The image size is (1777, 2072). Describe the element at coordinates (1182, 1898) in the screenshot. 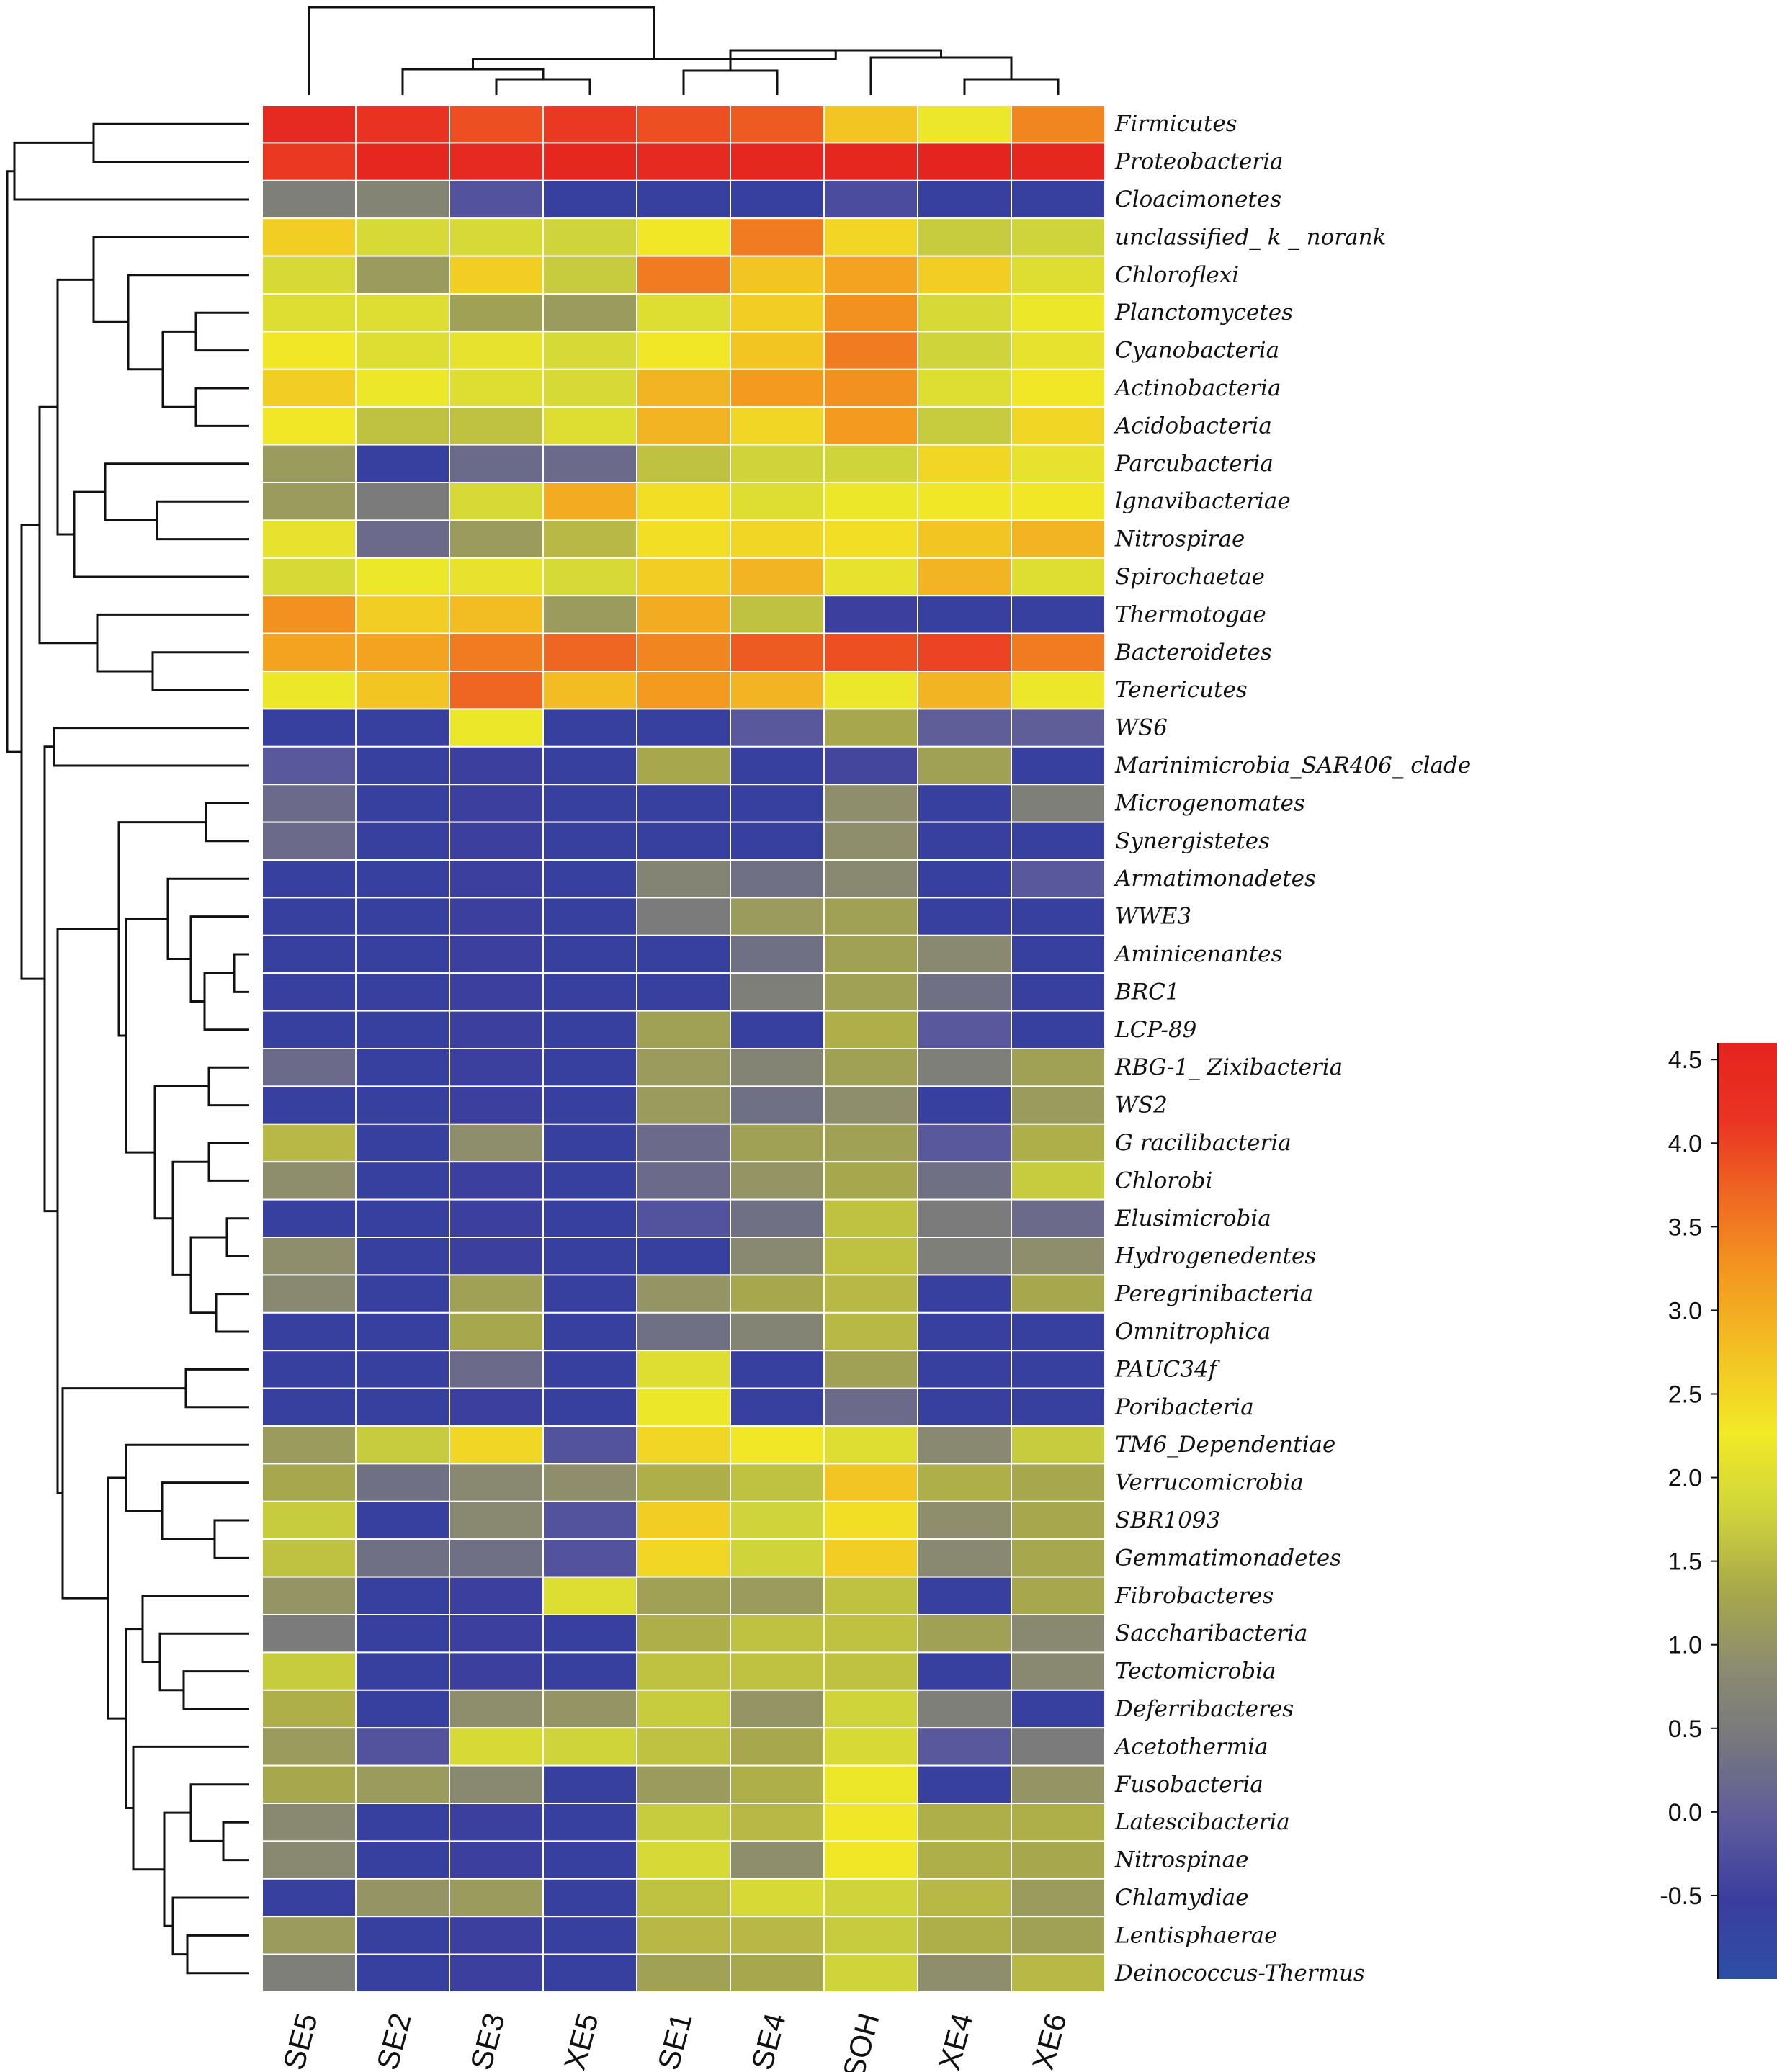

I see `row-label: Chlamydiae` at that location.